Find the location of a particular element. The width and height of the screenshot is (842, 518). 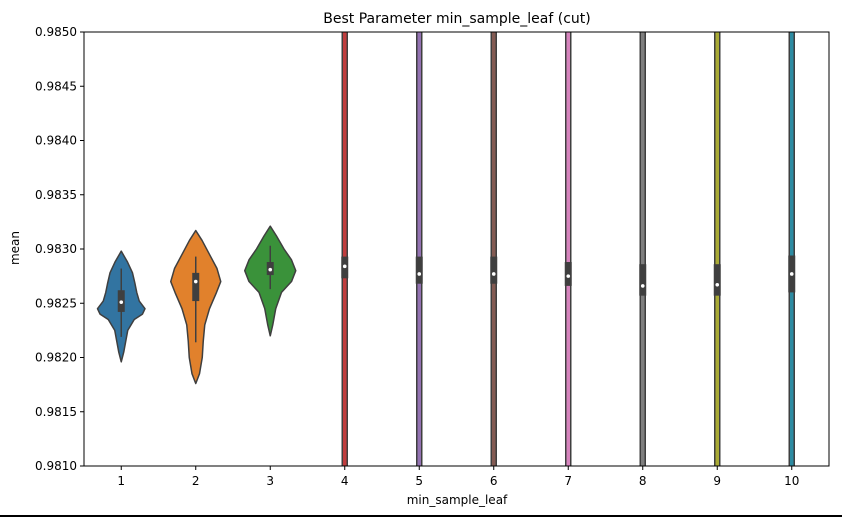

x-tick-label: 2 is located at coordinates (196, 481).